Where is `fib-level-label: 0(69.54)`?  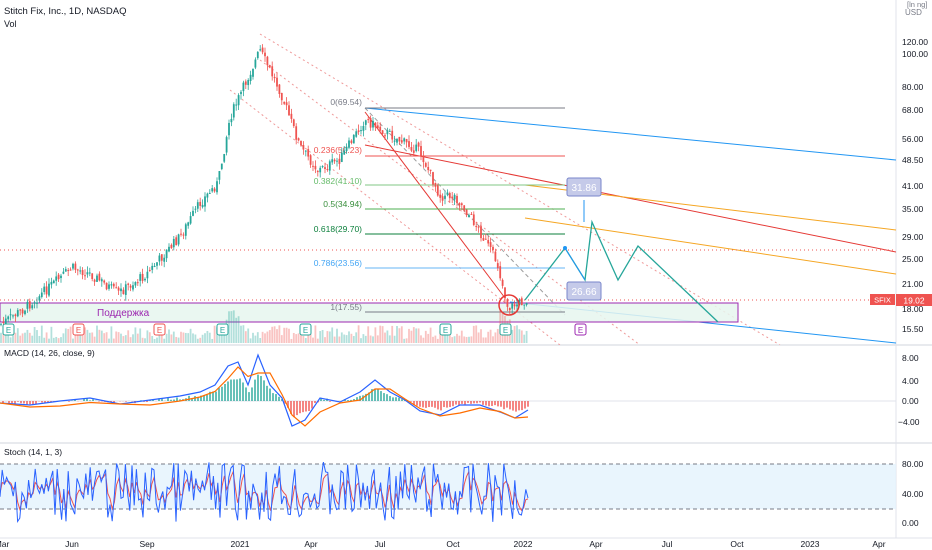
fib-level-label: 0(69.54) is located at coordinates (346, 102).